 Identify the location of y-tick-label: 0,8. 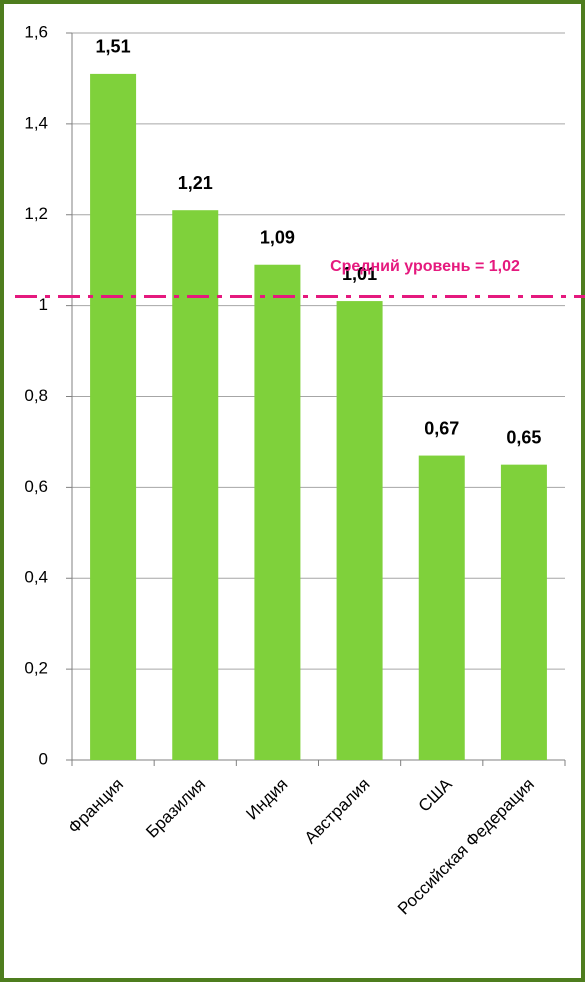
(36, 395).